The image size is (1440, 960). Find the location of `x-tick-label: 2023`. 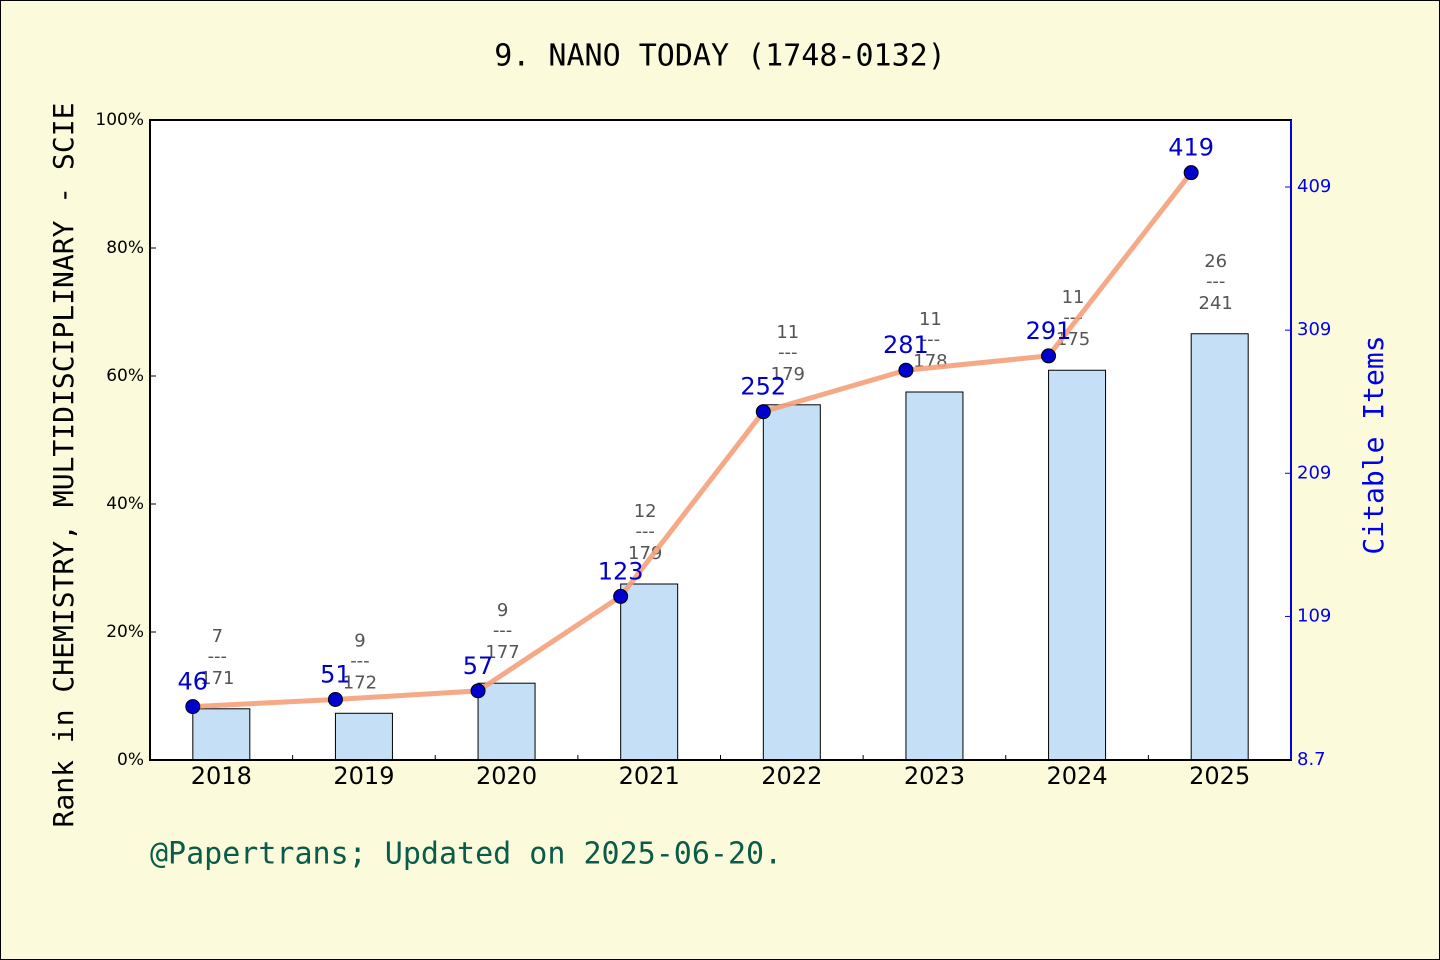

x-tick-label: 2023 is located at coordinates (934, 776).